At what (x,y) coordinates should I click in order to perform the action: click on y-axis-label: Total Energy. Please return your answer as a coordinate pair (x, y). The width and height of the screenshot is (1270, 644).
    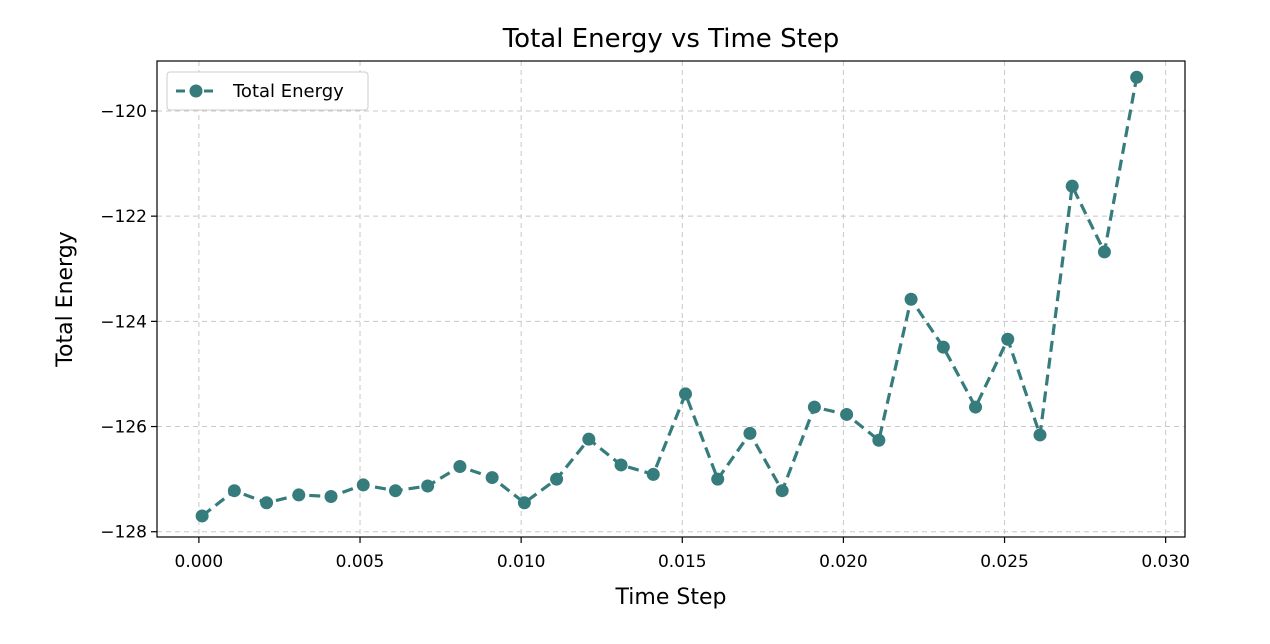
    Looking at the image, I should click on (65, 299).